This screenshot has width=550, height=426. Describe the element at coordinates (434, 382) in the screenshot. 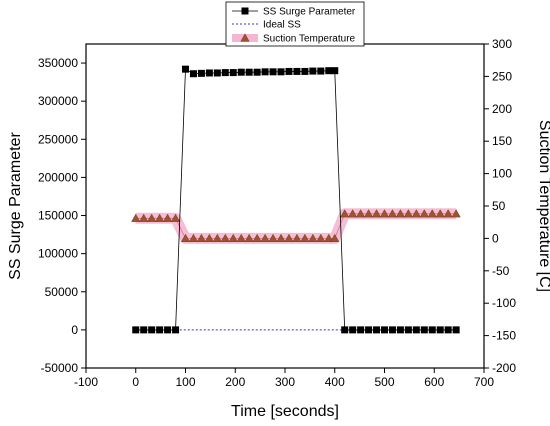

I see `x-tick-label: 600` at that location.